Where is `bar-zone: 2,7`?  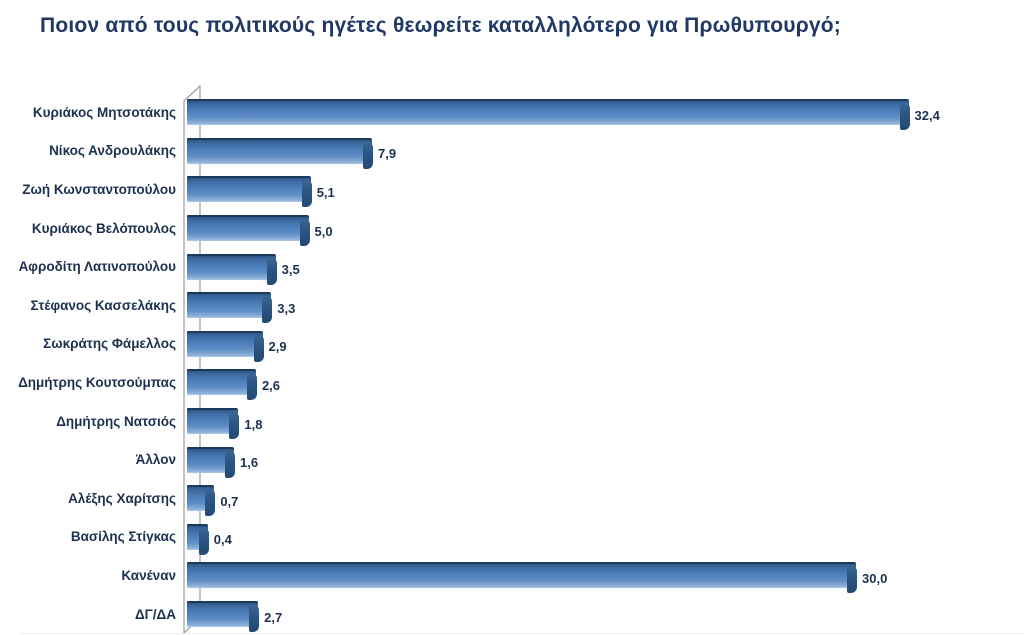
bar-zone: 2,7 is located at coordinates (604, 614).